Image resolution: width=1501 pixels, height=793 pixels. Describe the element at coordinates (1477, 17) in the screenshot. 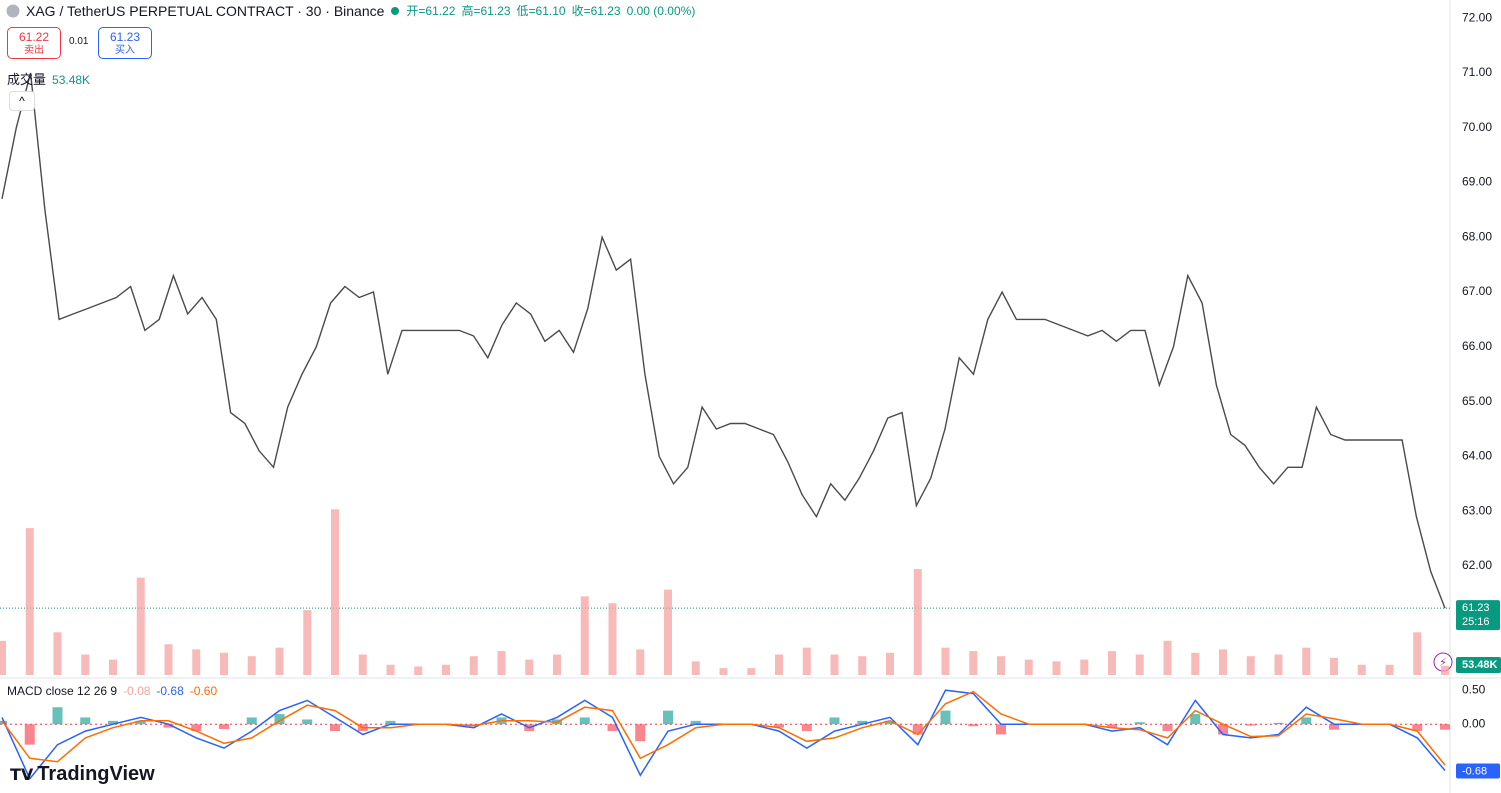

I see `y-tick-label: 72.00` at that location.